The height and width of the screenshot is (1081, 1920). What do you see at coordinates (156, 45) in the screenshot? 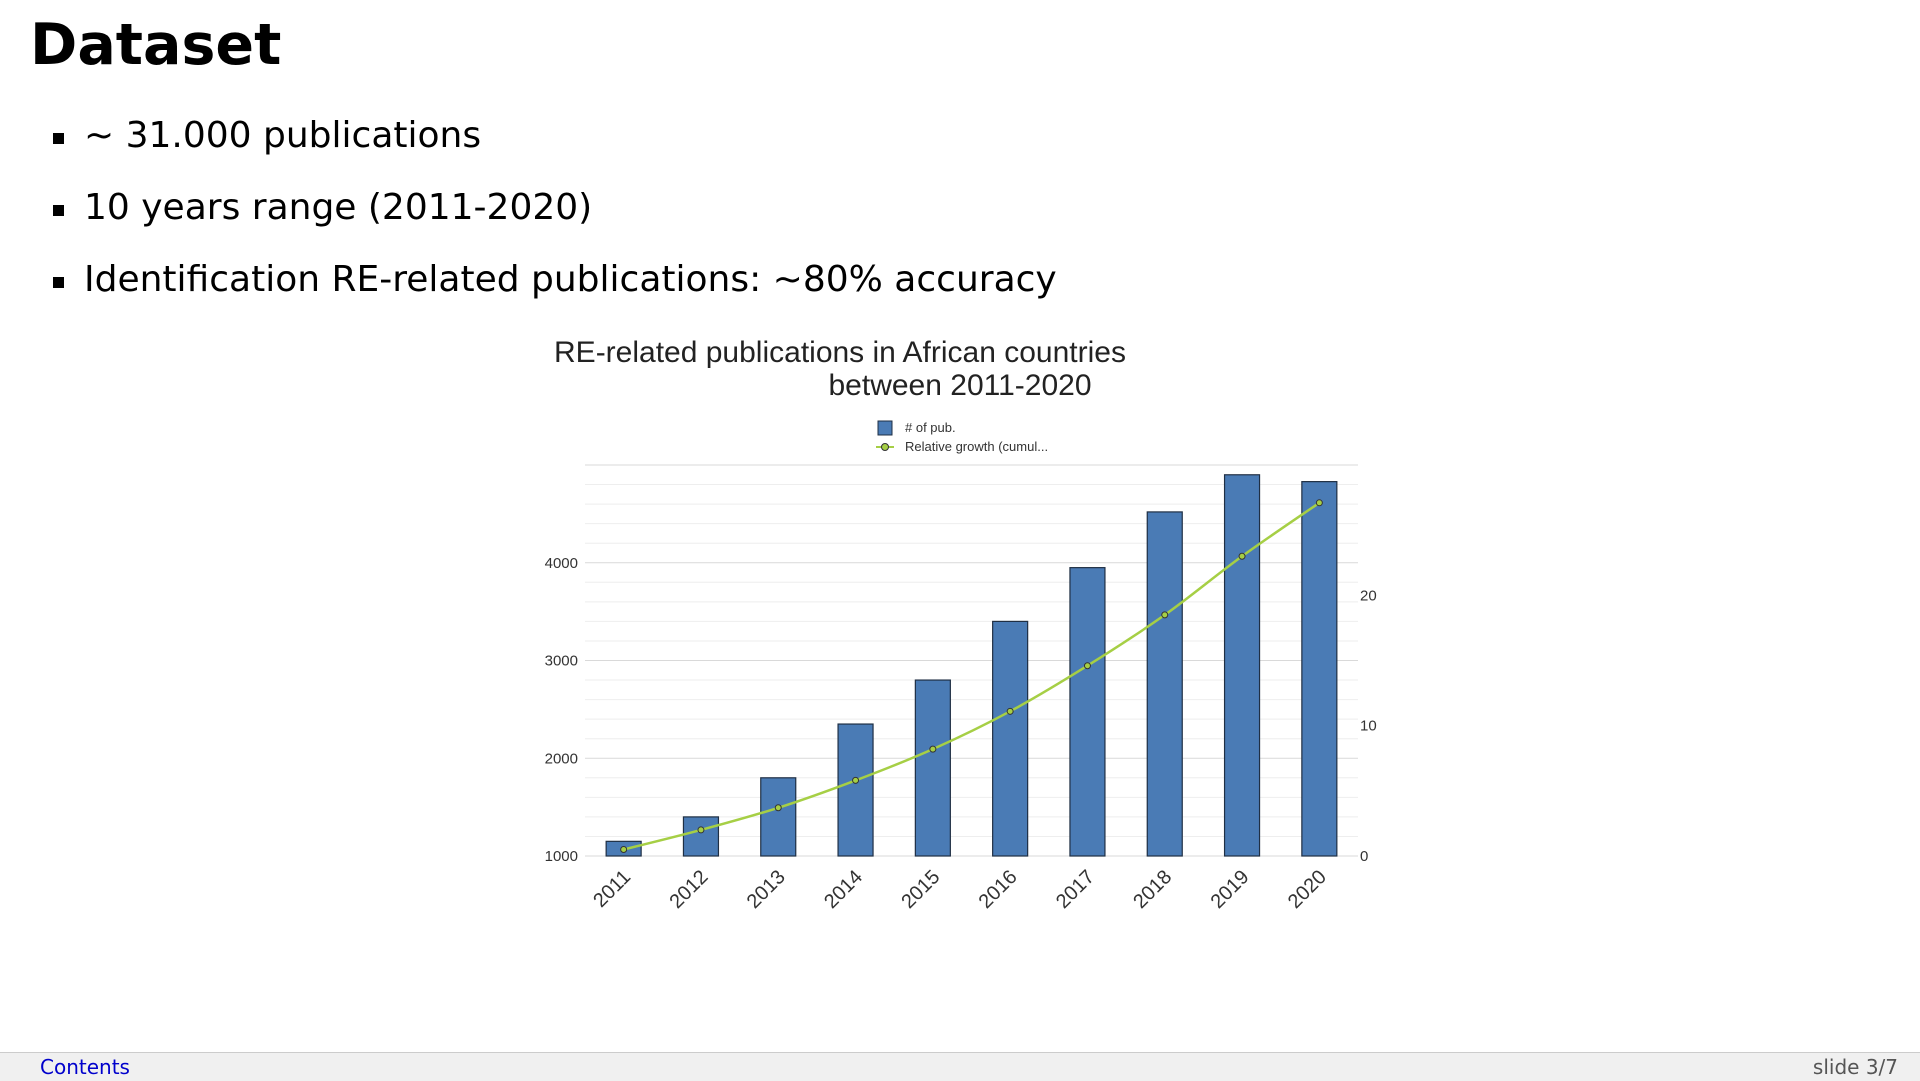
I see `slide-title: Dataset` at bounding box center [156, 45].